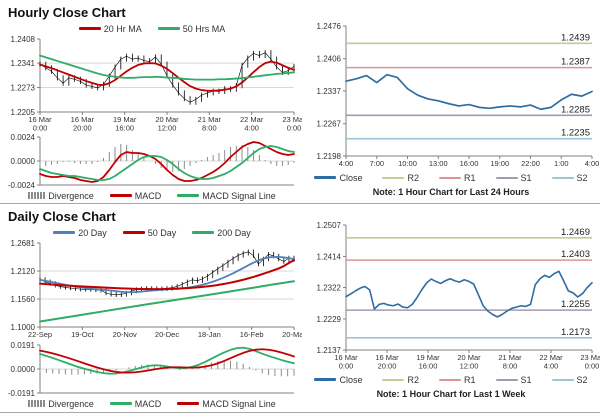 This screenshot has width=600, height=413. Describe the element at coordinates (23, 345) in the screenshot. I see `svg-text: 0.0191` at that location.